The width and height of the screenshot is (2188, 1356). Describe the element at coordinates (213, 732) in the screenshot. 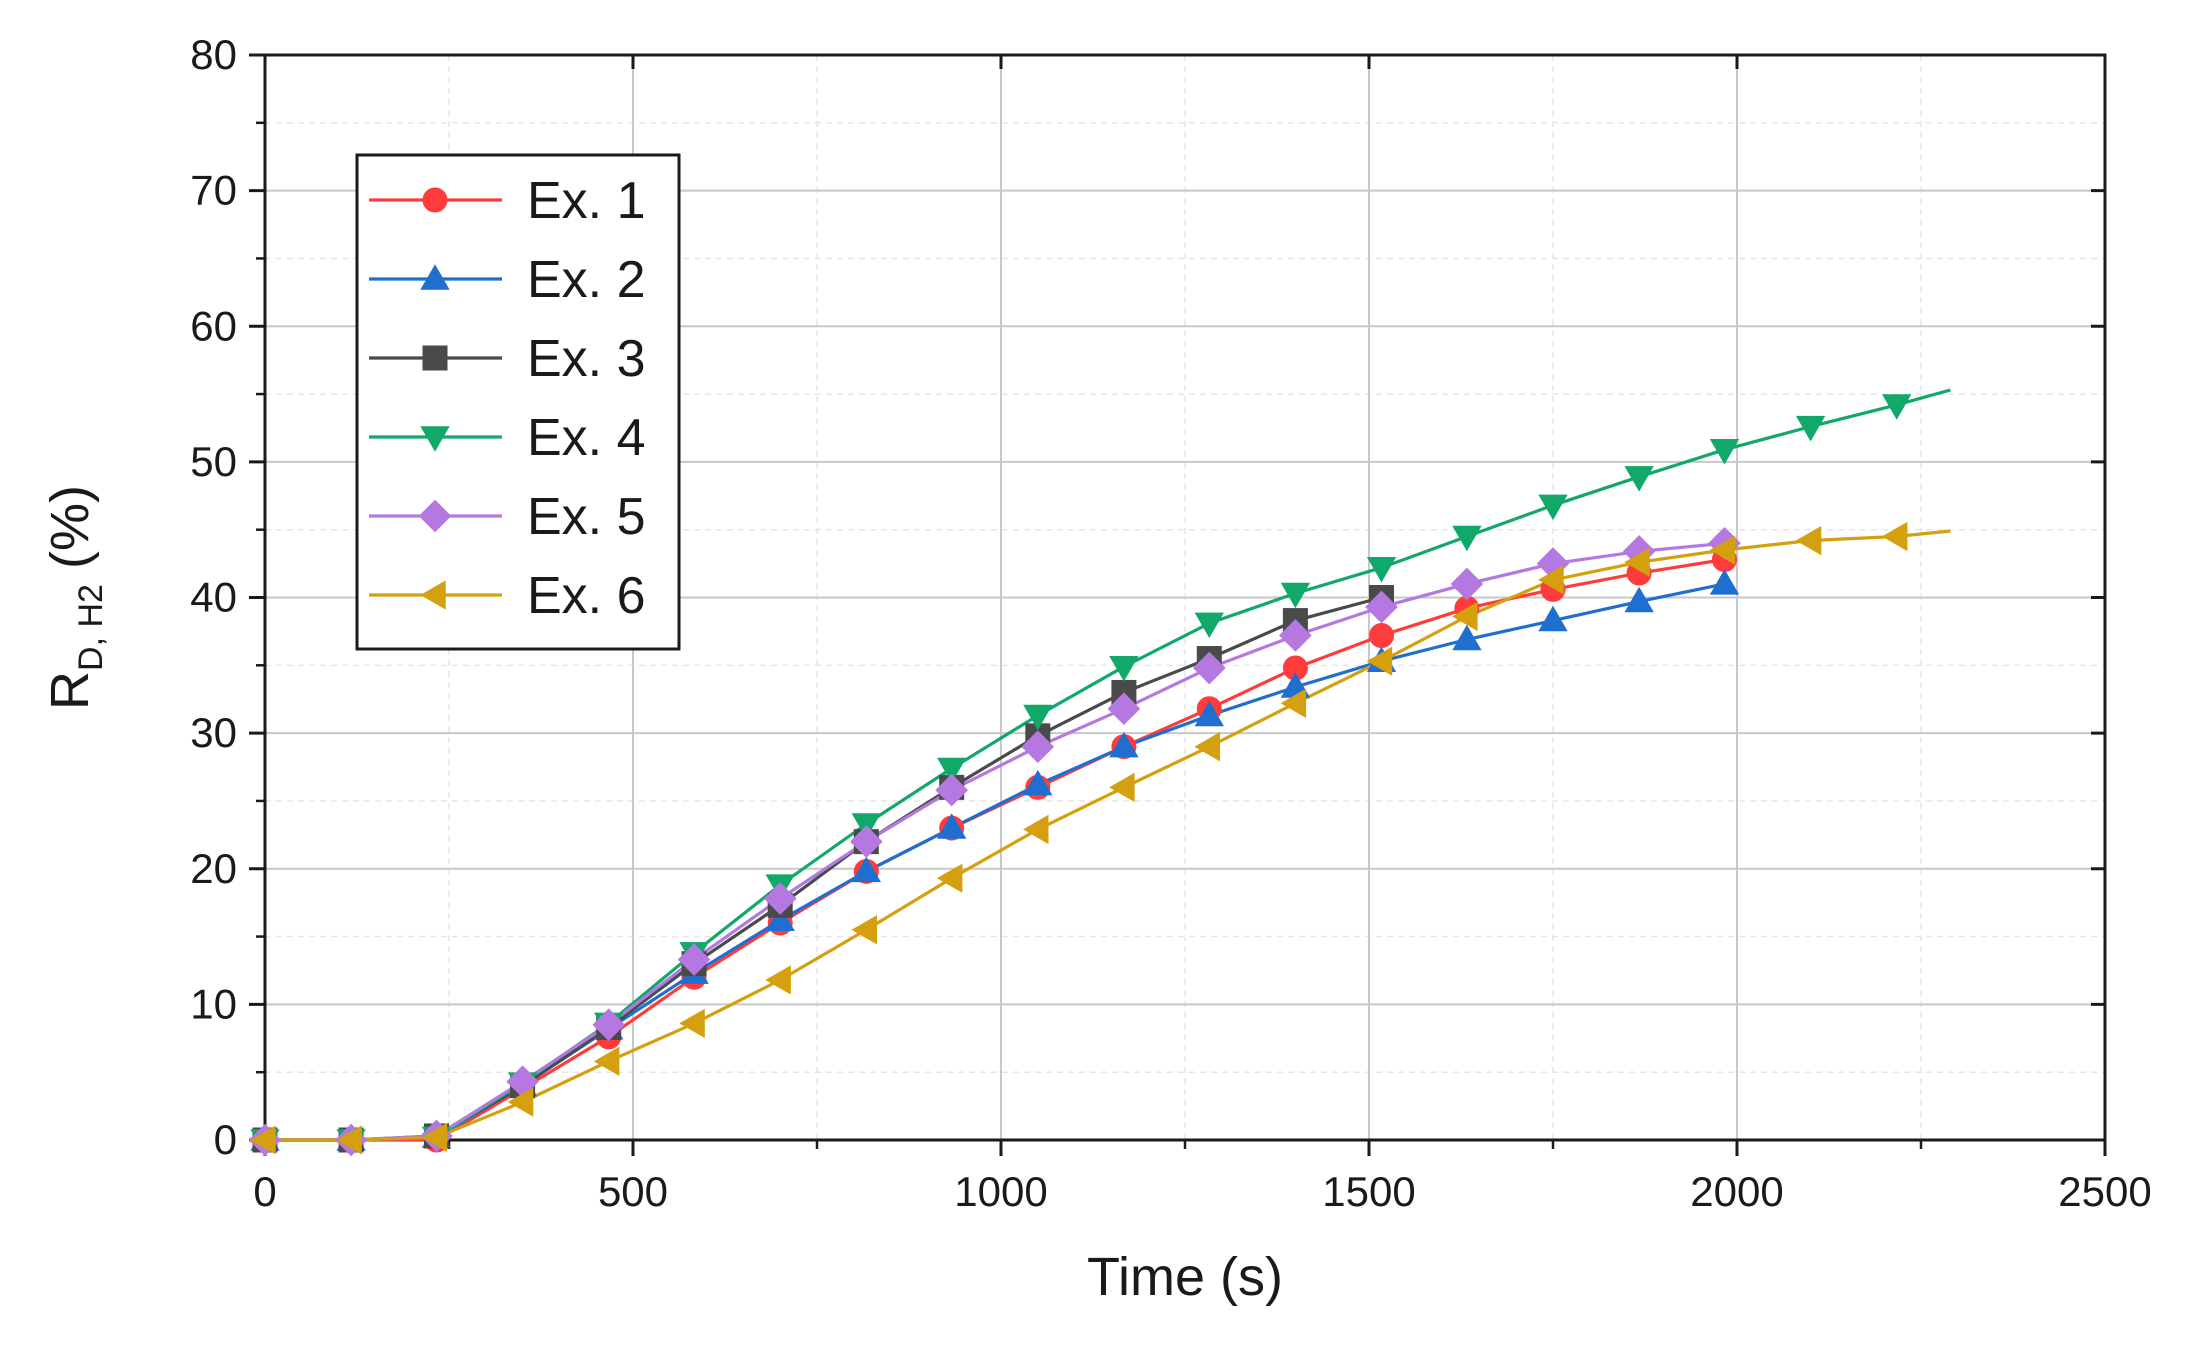

I see `y-tick-label: 30` at that location.